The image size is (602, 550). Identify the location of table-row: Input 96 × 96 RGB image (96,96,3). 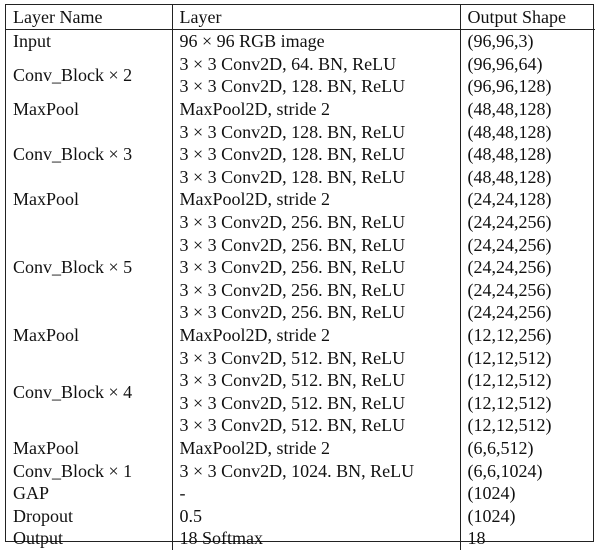
(300, 41).